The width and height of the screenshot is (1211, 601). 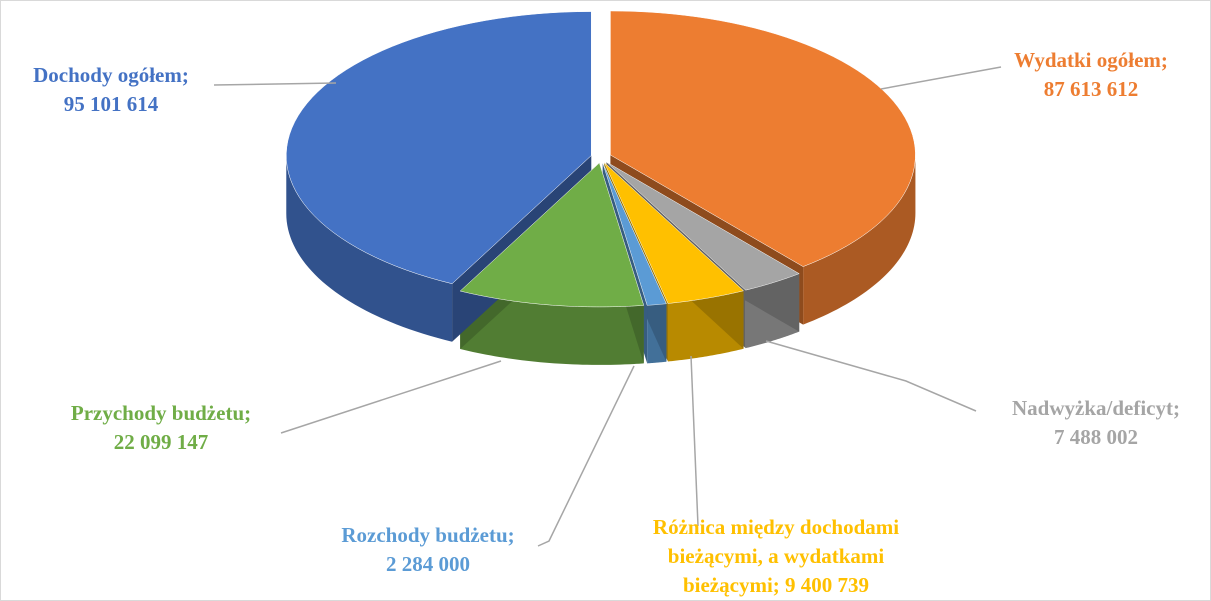 What do you see at coordinates (111, 90) in the screenshot?
I see `data-label: Dochody ogółem; 95 101 614` at bounding box center [111, 90].